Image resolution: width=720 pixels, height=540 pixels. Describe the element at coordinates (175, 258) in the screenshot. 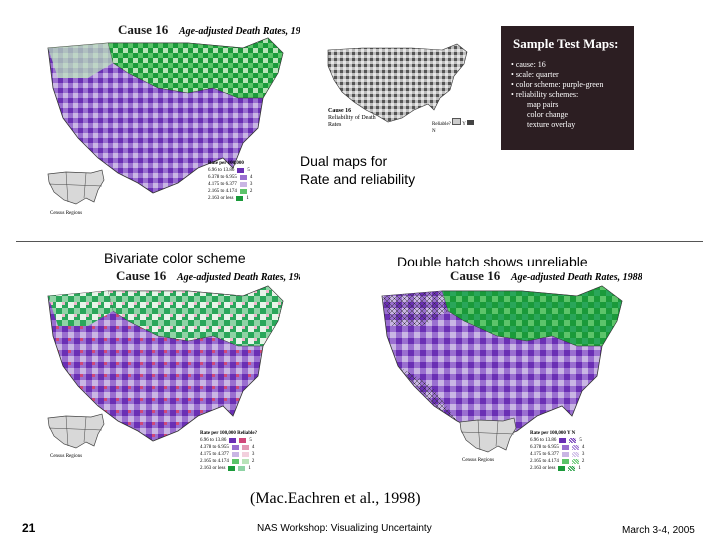

I see `caption-bivariate: Bivariate color scheme` at that location.